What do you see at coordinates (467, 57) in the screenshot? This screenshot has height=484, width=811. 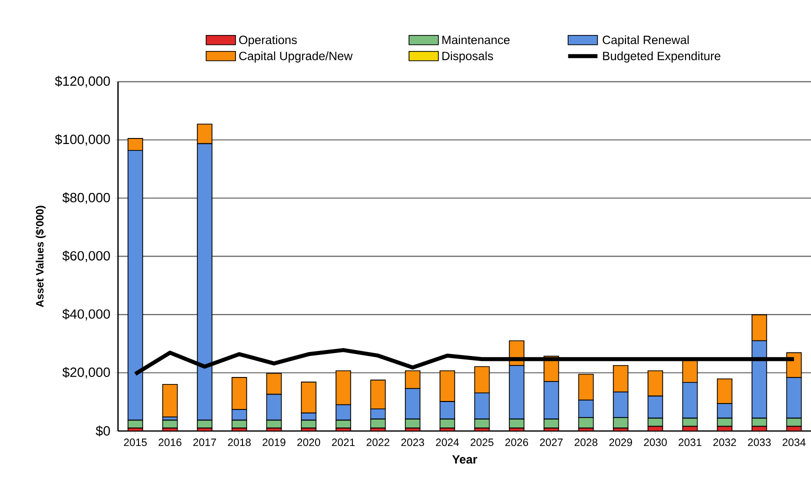 I see `legend-label: Disposals` at bounding box center [467, 57].